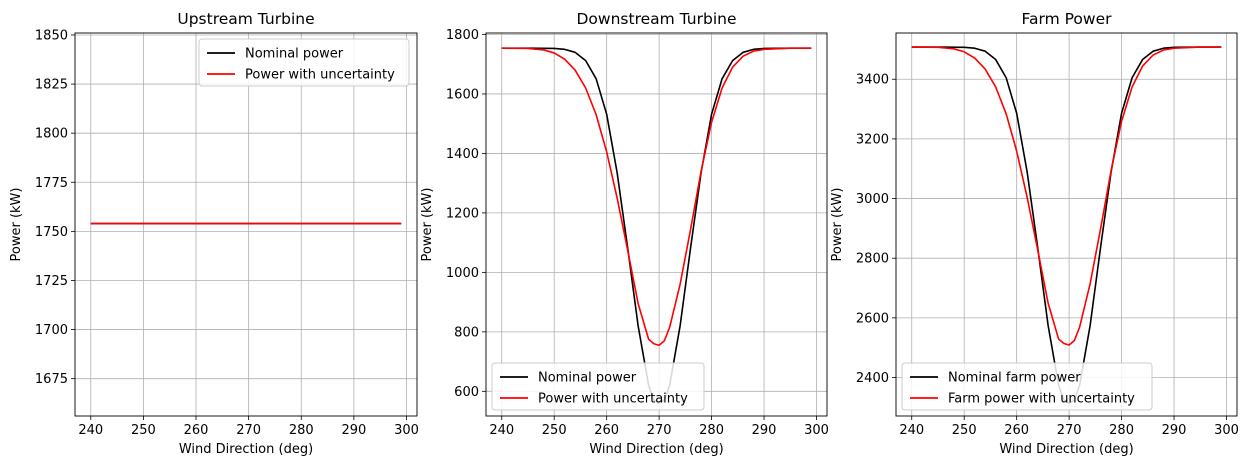  Describe the element at coordinates (466, 332) in the screenshot. I see `y-tick-label: 800` at that location.